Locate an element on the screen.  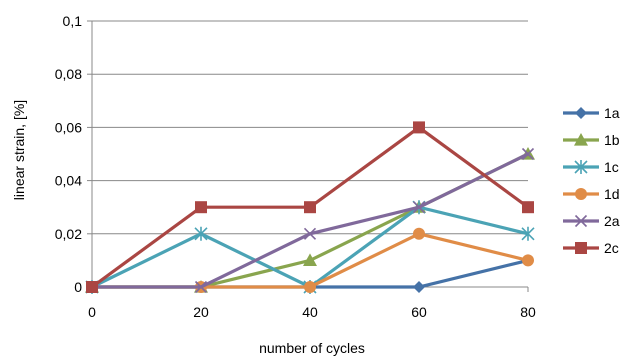
legend-item-2a: 2a is located at coordinates (591, 221).